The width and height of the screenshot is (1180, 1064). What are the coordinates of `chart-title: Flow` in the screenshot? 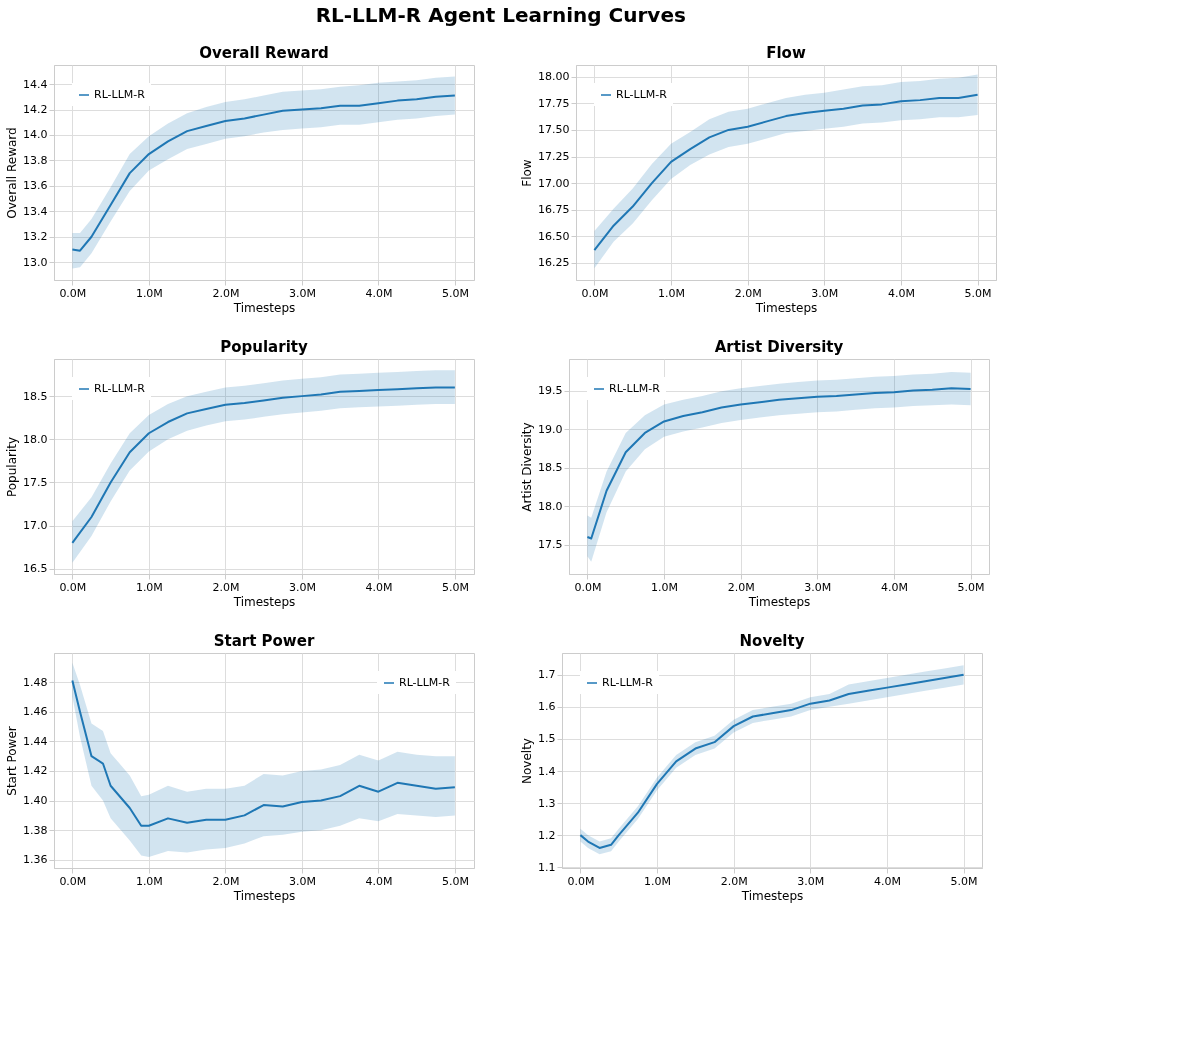 It's located at (786, 53).